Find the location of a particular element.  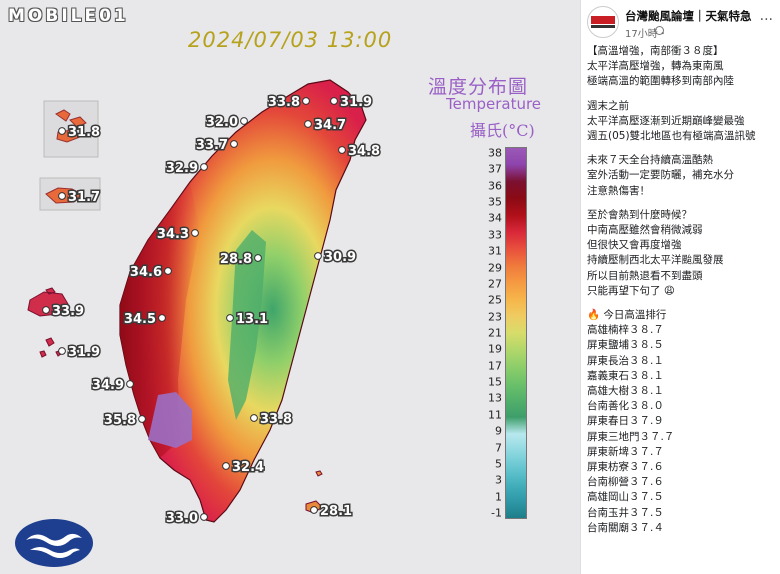

colorbar-tick-label: 31 is located at coordinates (495, 251).